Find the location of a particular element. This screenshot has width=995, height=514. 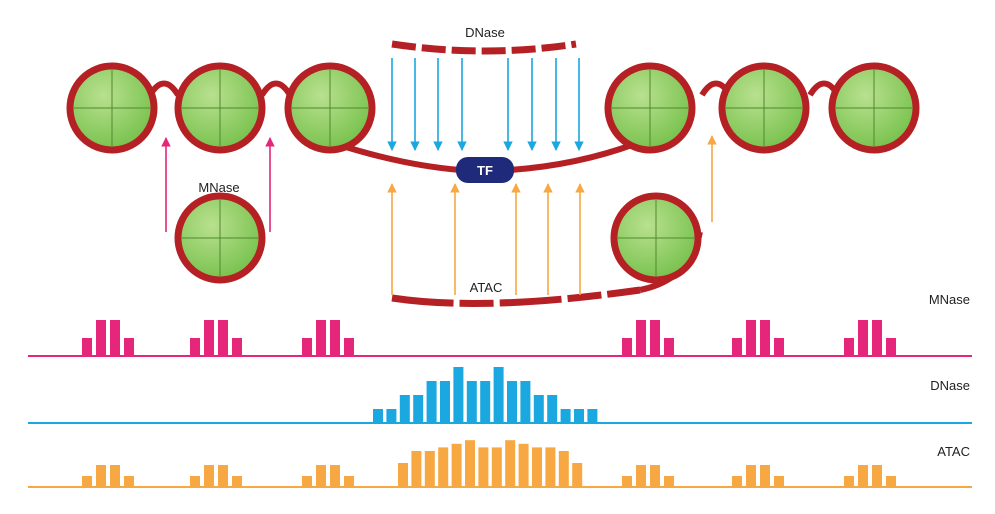

track-mnase-label: MNase is located at coordinates (949, 299).